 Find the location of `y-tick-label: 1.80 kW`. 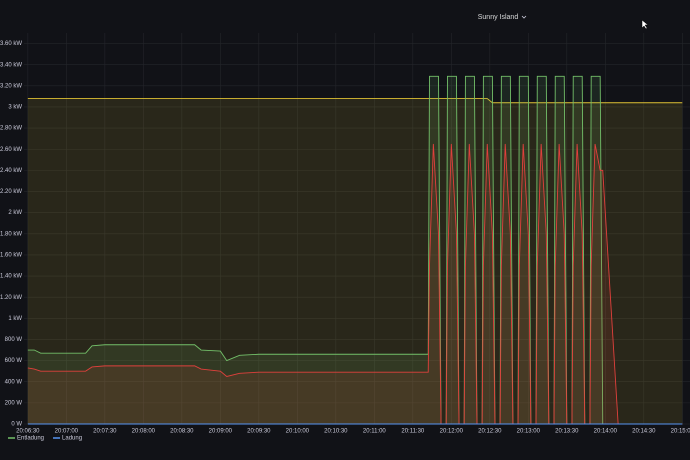

y-tick-label: 1.80 kW is located at coordinates (11, 234).